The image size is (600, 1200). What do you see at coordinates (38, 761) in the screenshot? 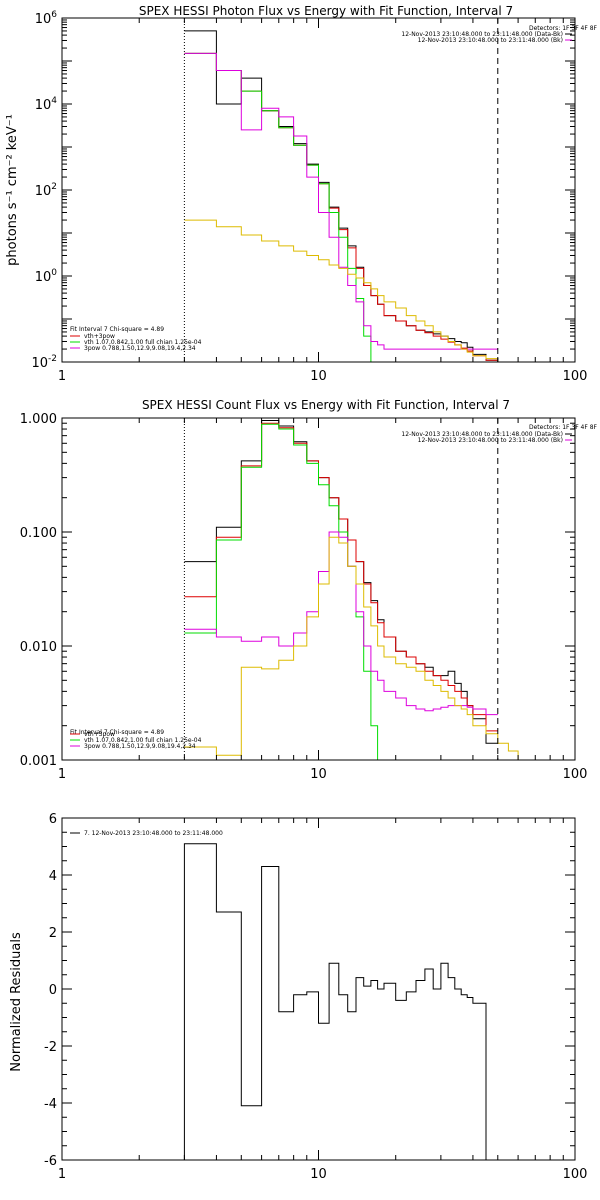
I see `count-flux-y-tick-label: 0.001` at bounding box center [38, 761].